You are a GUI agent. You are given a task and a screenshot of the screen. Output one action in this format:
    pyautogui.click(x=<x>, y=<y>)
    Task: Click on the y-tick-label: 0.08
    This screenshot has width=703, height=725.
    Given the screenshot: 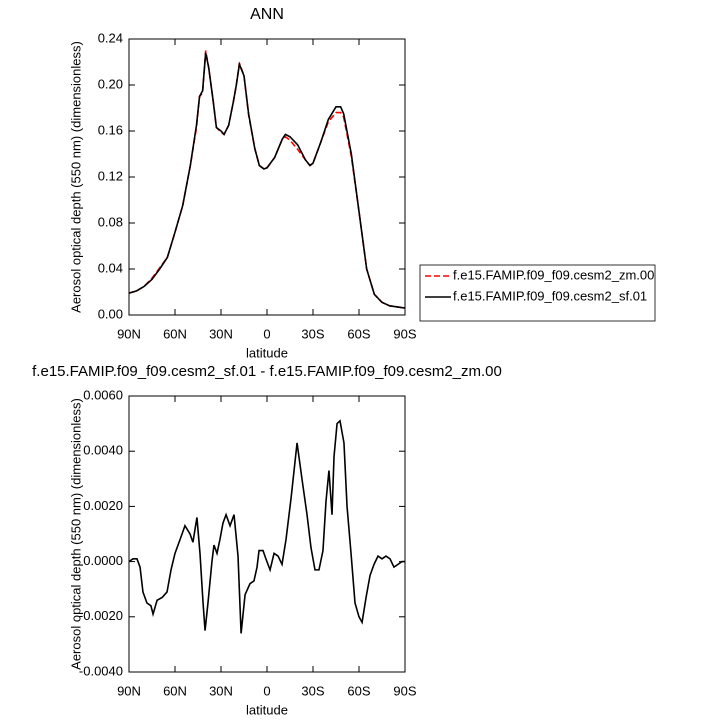 What is the action you would take?
    pyautogui.click(x=110, y=221)
    